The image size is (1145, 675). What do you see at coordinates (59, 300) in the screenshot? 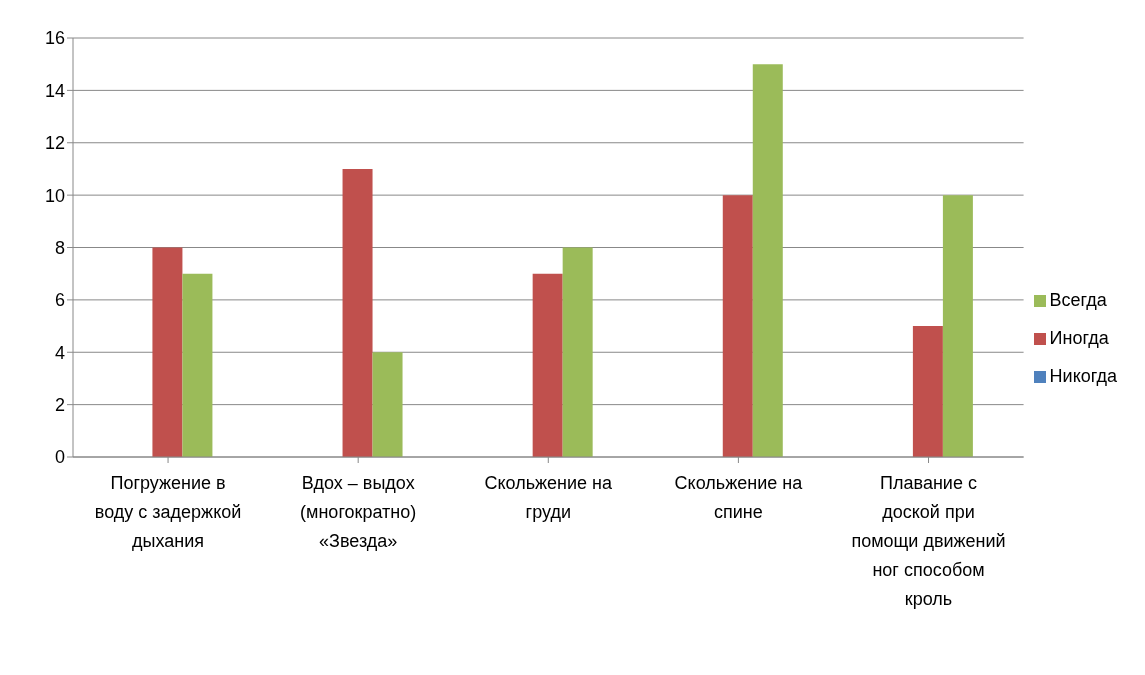
I see `y-tick-label: 6` at bounding box center [59, 300].